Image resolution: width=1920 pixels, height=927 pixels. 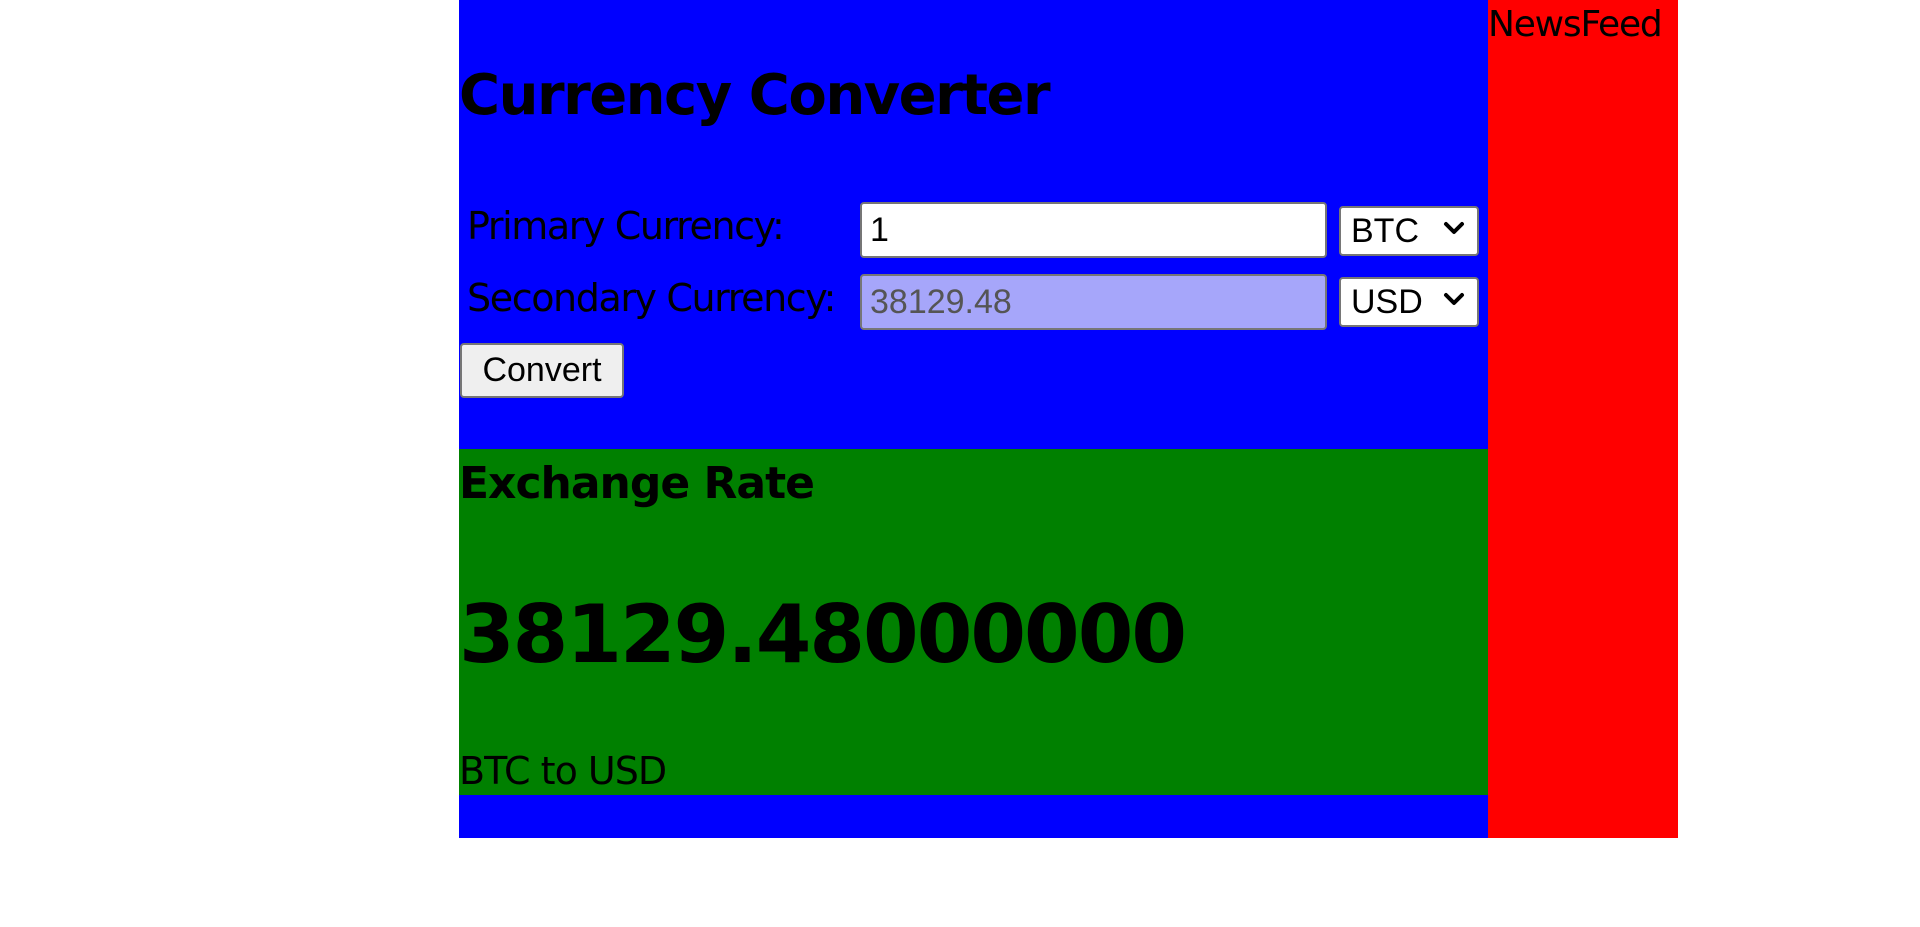 I want to click on secondary-currency-label: Secondary Currency:, so click(x=651, y=298).